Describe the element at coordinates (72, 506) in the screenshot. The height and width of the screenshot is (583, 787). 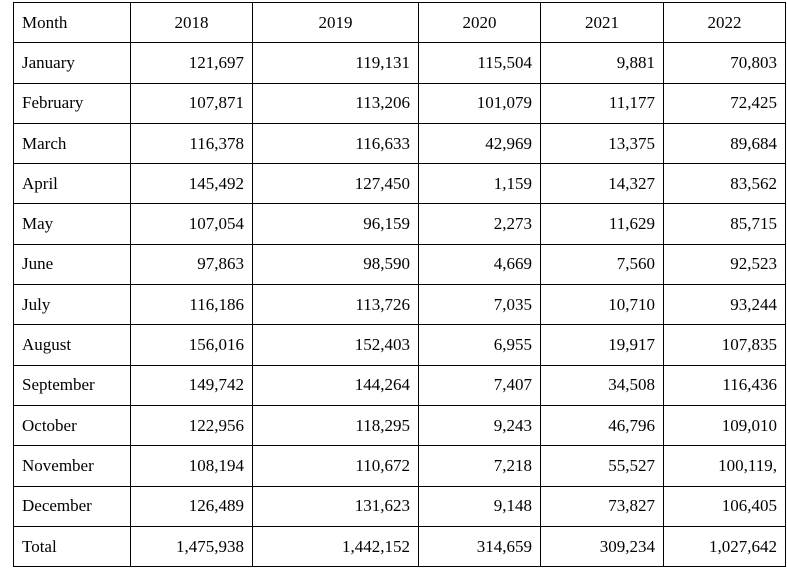
I see `month-cell: December` at that location.